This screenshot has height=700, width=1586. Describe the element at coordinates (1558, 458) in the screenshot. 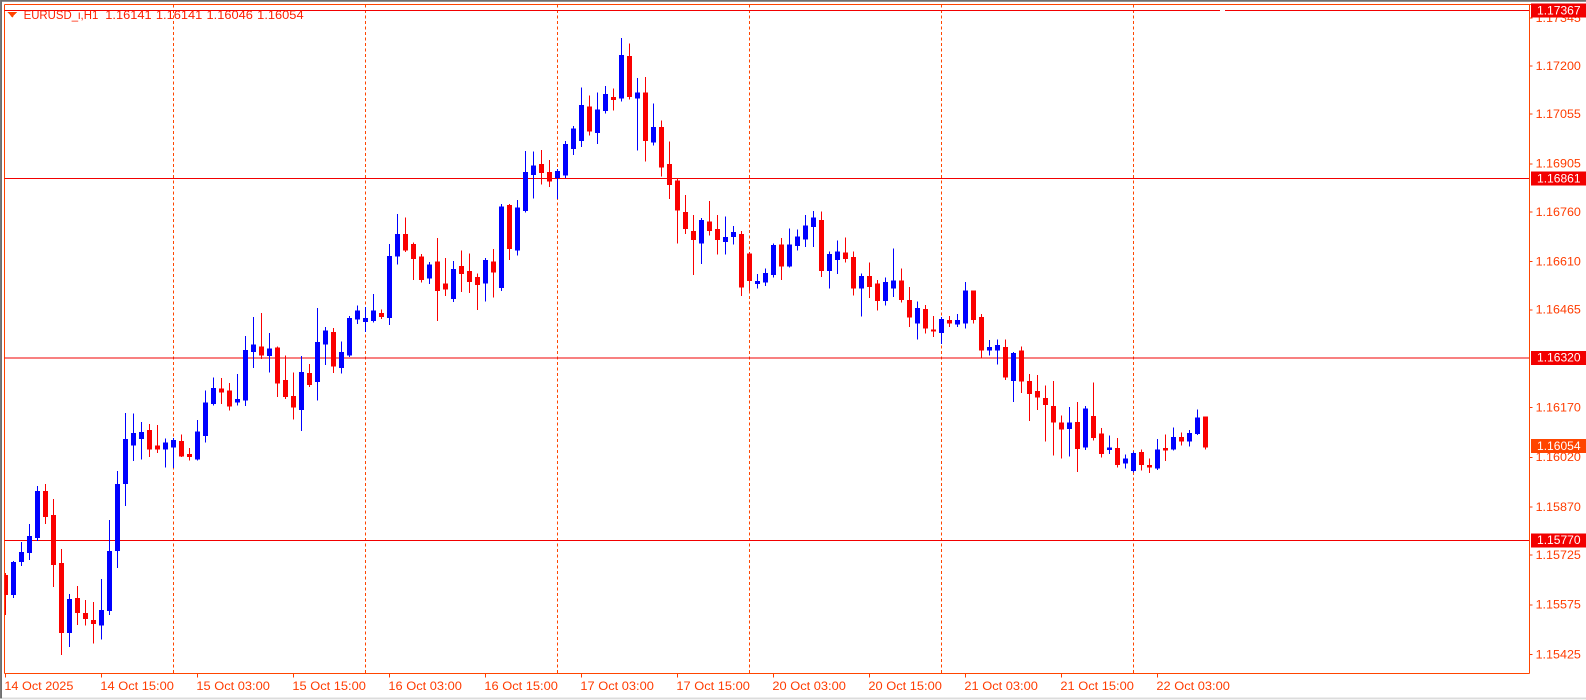

I see `svg-text: 1.16020` at that location.